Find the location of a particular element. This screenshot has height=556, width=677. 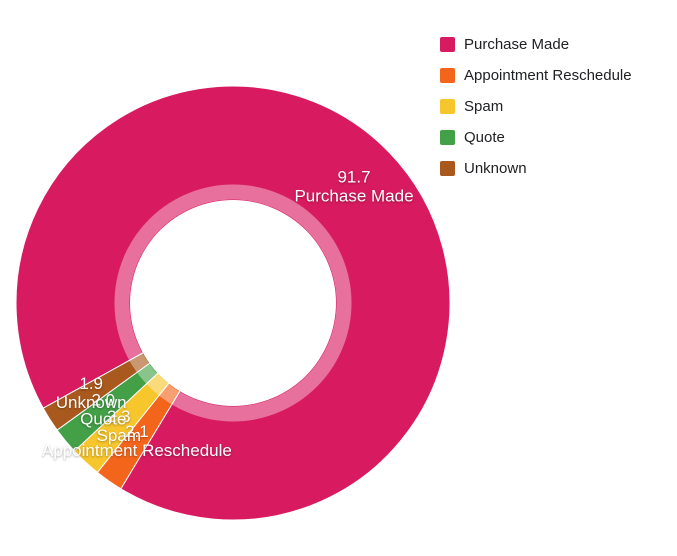

legend-item-purchase-made: Purchase Made is located at coordinates (536, 44).